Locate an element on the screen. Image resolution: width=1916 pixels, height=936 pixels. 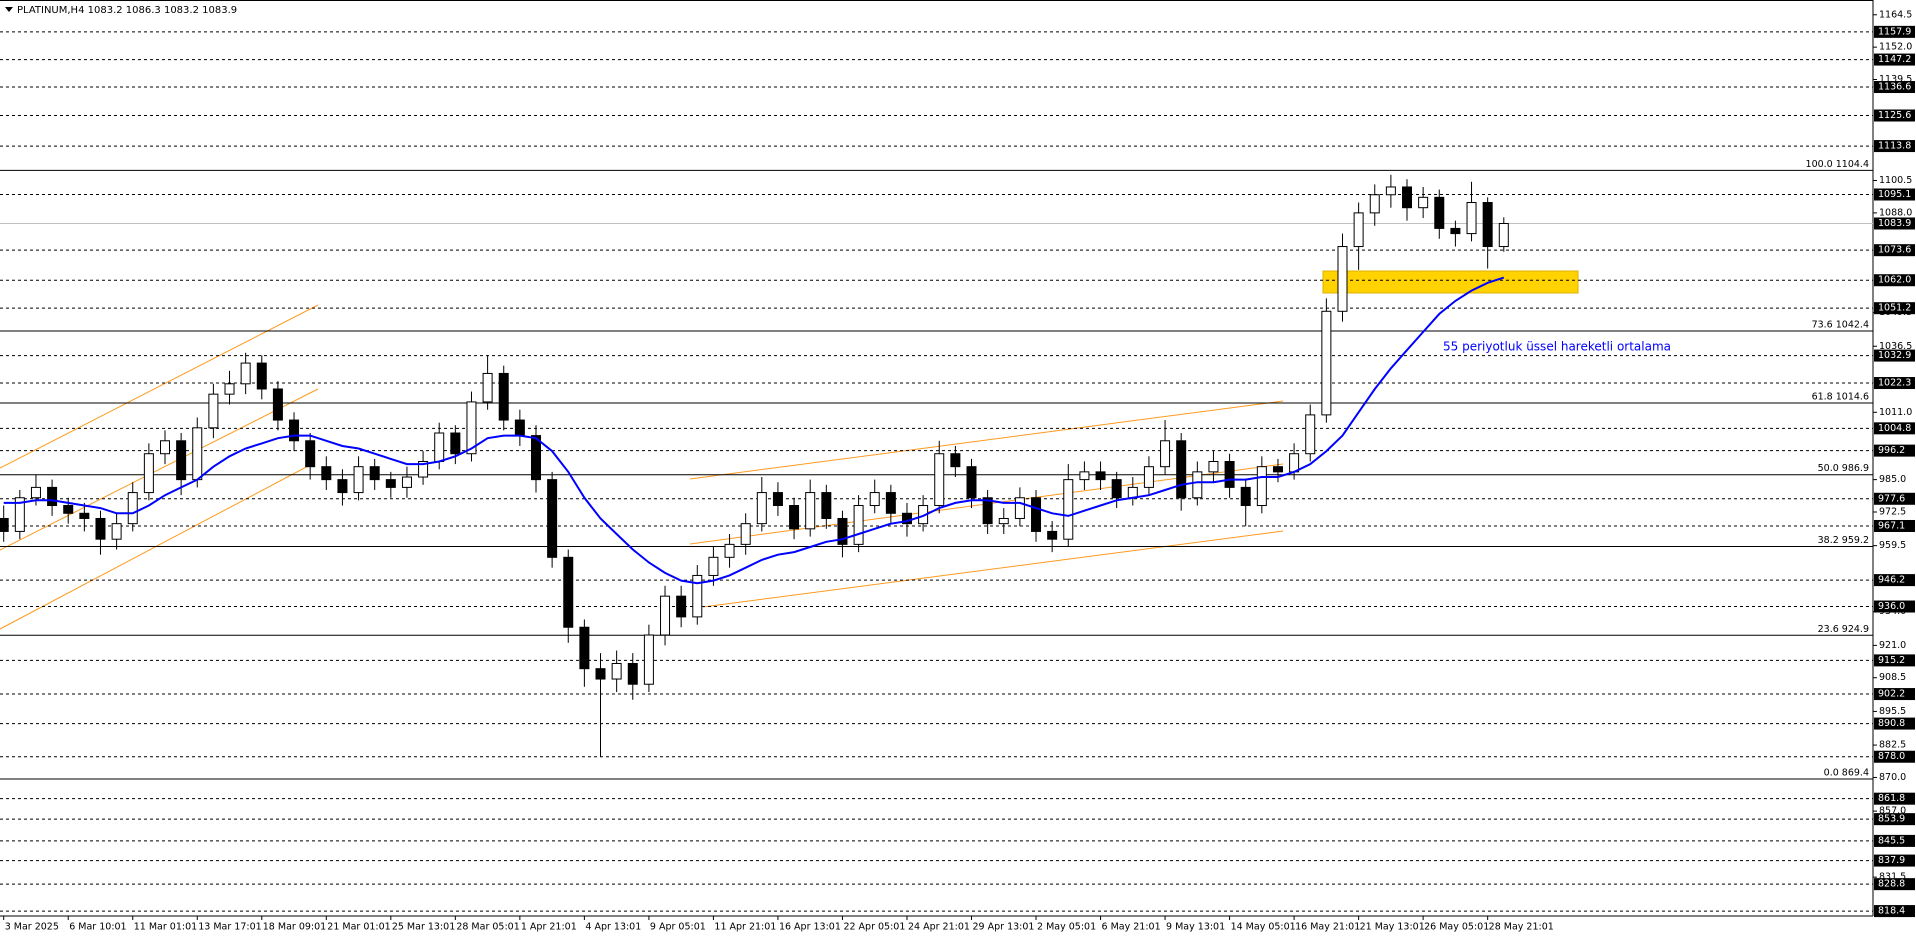
level-label: 890.8 is located at coordinates (1891, 723).